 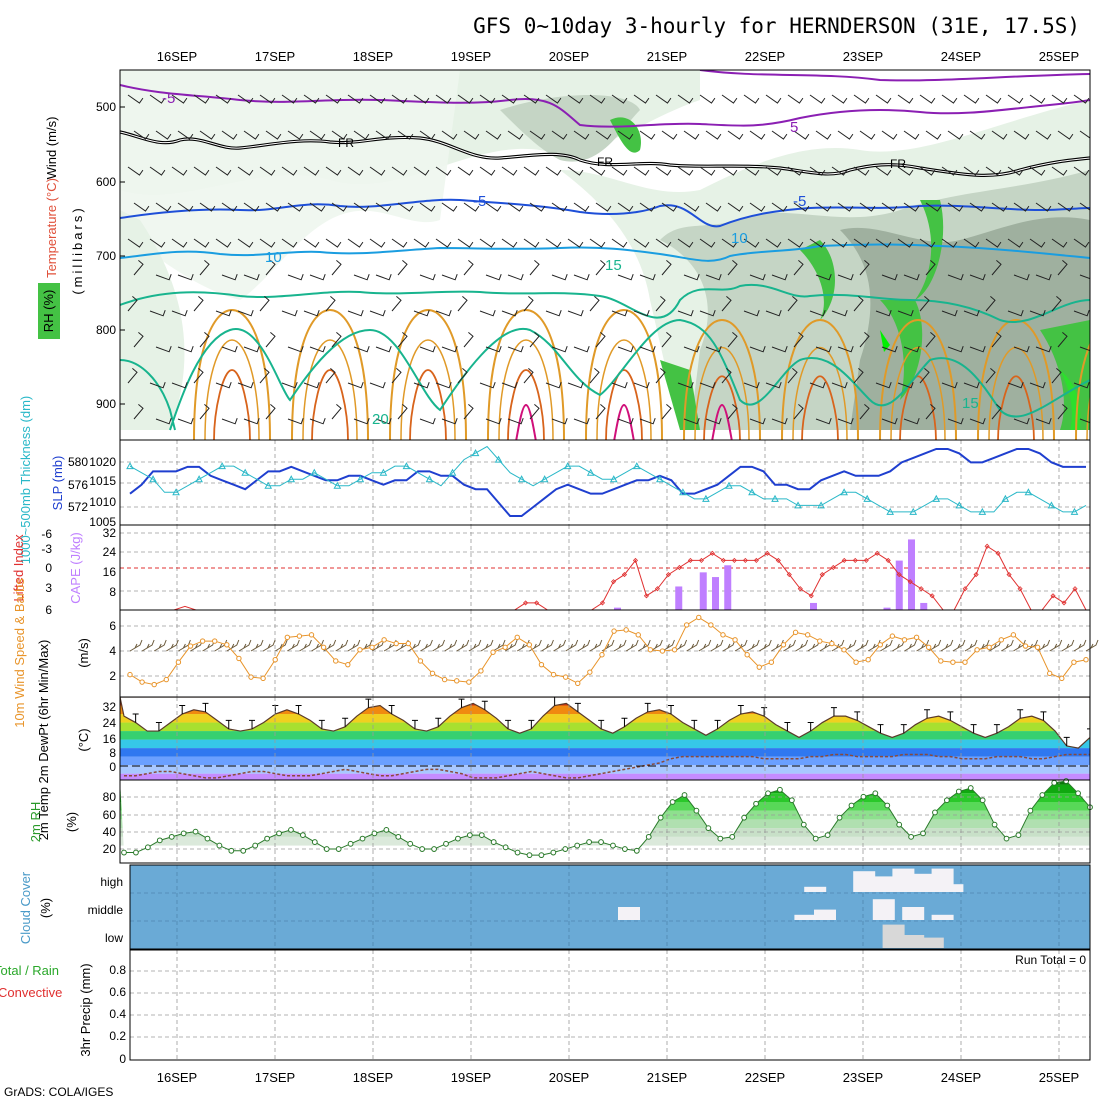 What do you see at coordinates (605, 162) in the screenshot?
I see `contour-label: FR` at bounding box center [605, 162].